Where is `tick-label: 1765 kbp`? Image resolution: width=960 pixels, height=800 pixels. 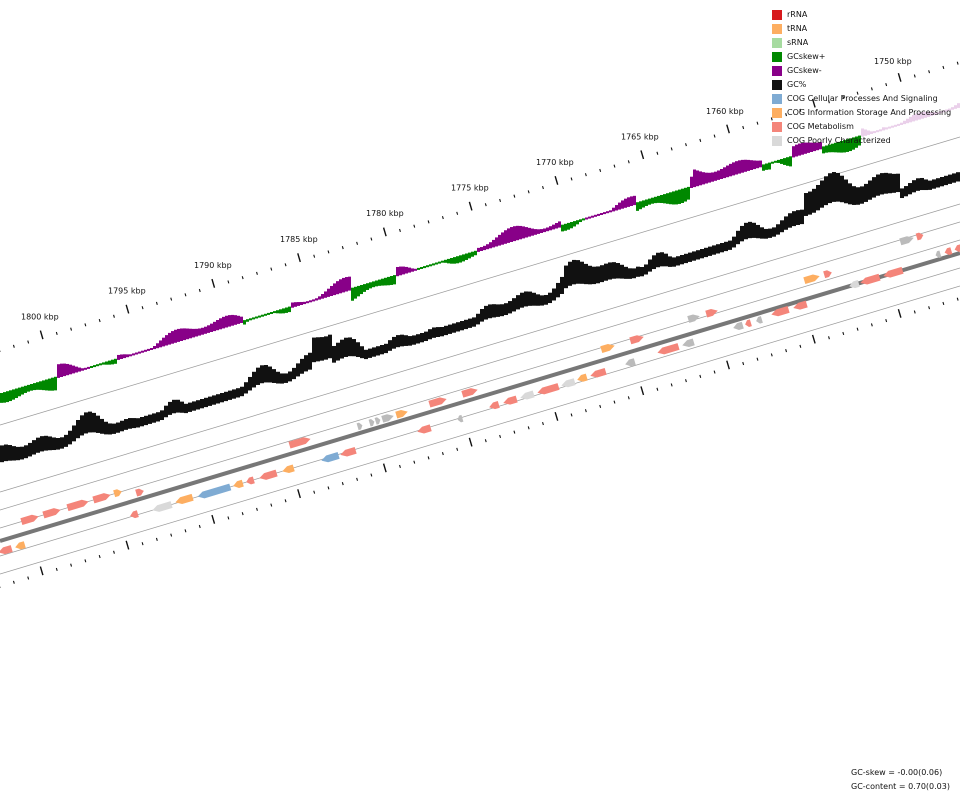
tick-label: 1765 kbp is located at coordinates (640, 137).